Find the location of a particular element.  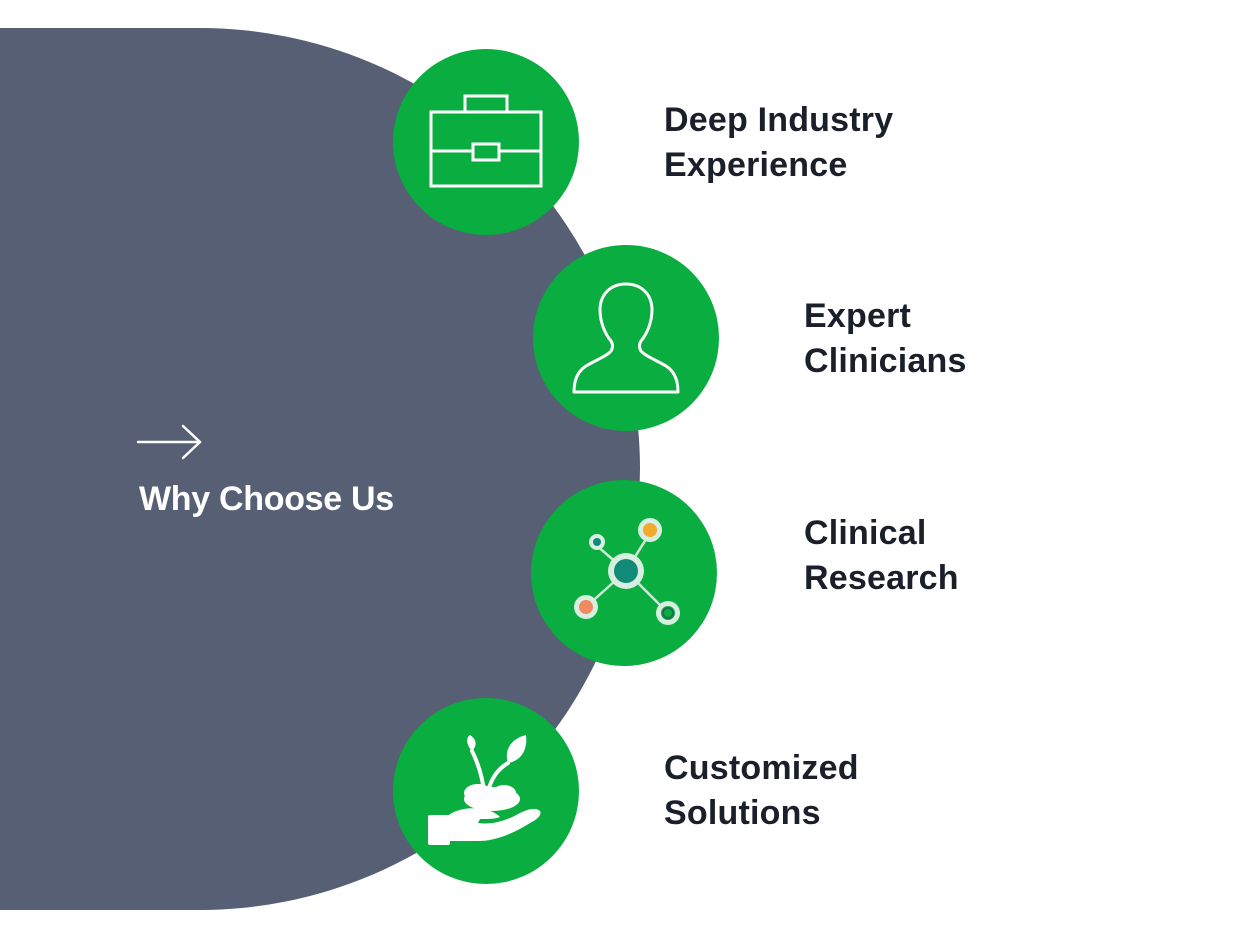

feature-badge-experience is located at coordinates (486, 142).